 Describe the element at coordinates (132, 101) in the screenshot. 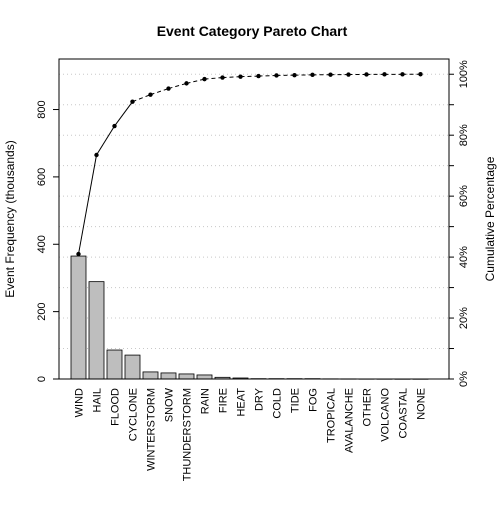

I see `cumulative-point-cyclone` at that location.